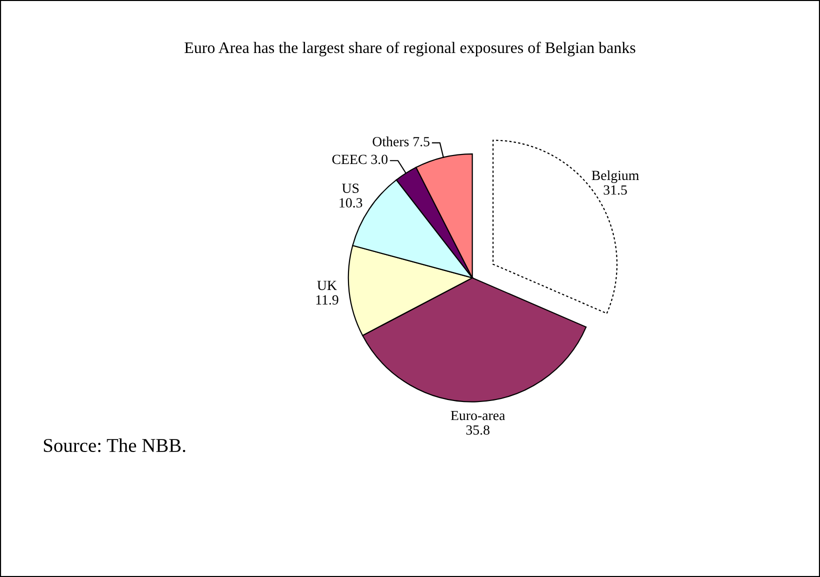 Image resolution: width=820 pixels, height=577 pixels. What do you see at coordinates (115, 445) in the screenshot?
I see `source-note: Source: The NBB.` at bounding box center [115, 445].